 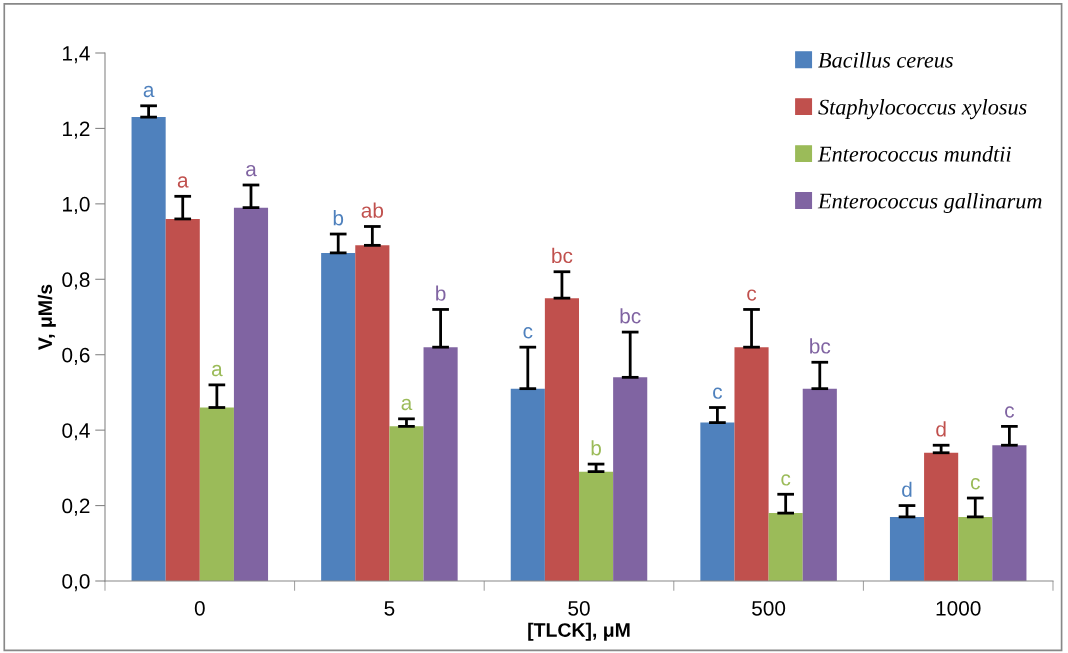 I want to click on data-label: ab, so click(x=372, y=210).